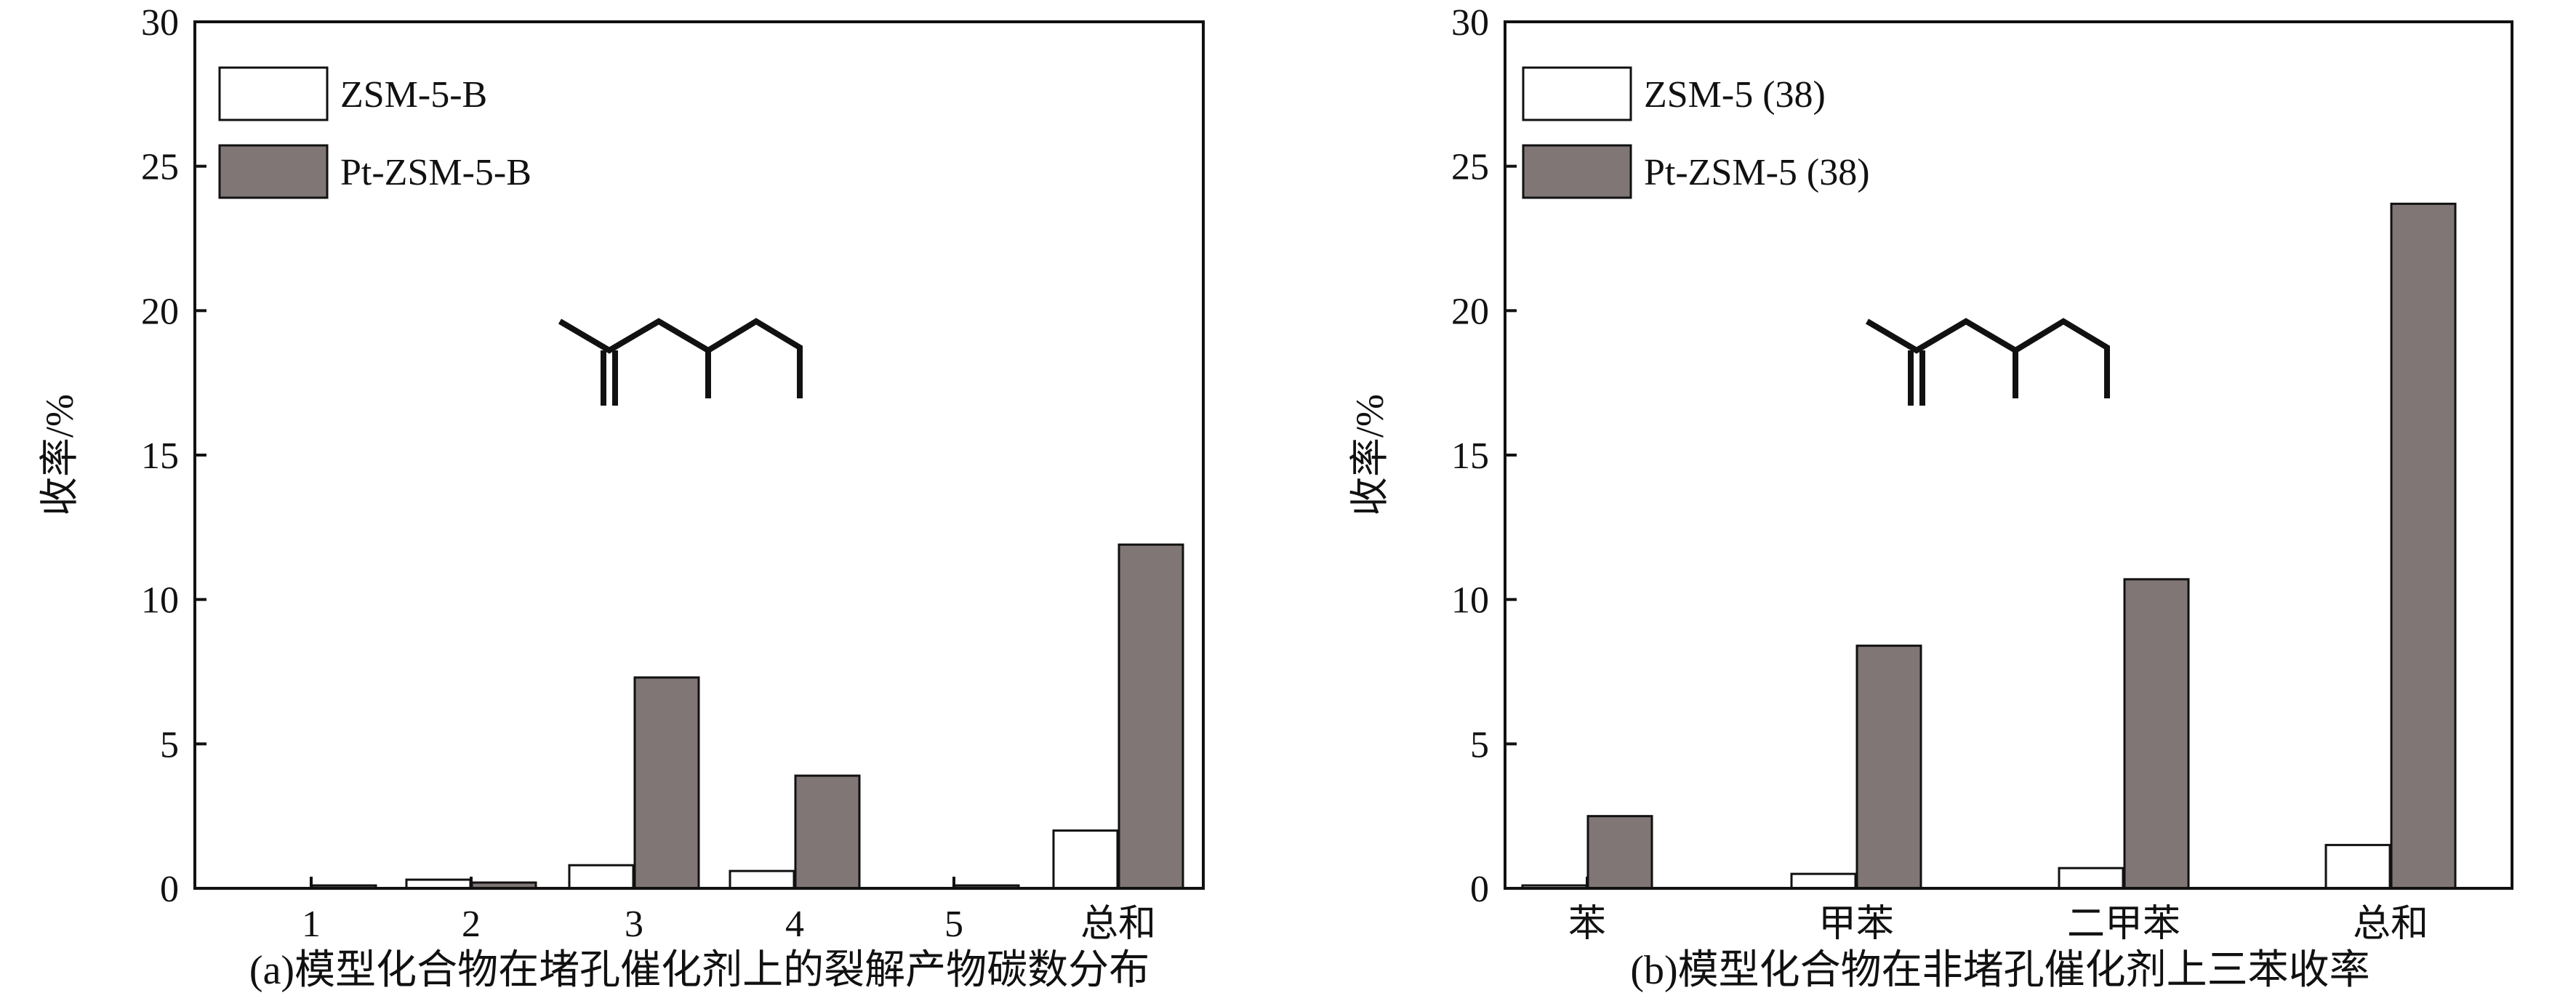 The image size is (2576, 1001). Describe the element at coordinates (699, 970) in the screenshot. I see `chart-caption: (a)模型化合物在堵孔催化剂上的裂解产物碳数分布` at that location.